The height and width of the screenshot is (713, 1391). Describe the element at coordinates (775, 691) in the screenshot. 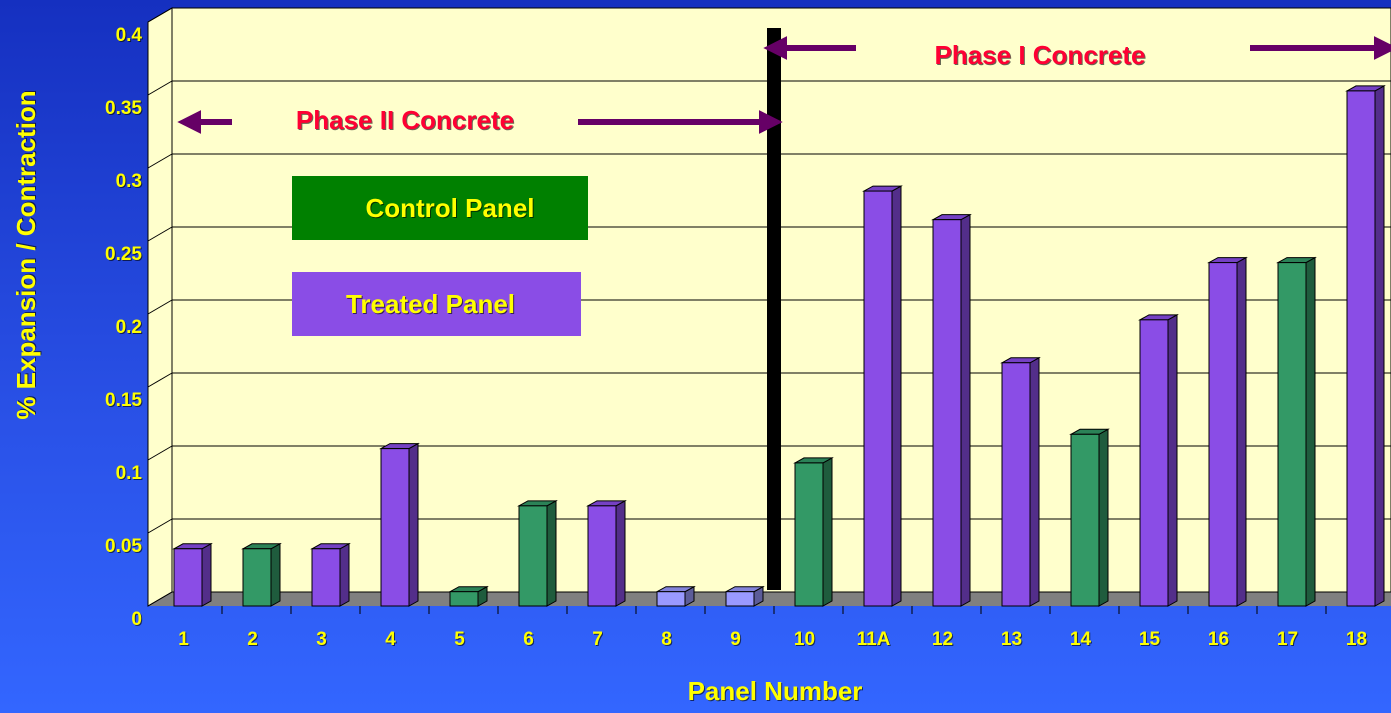

I see `x-axis-label: Panel Number` at that location.